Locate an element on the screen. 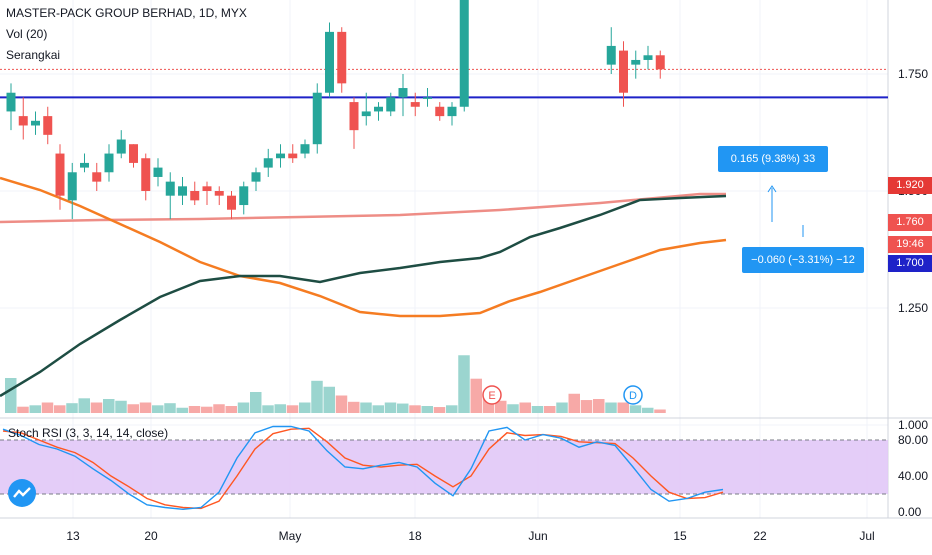 The width and height of the screenshot is (932, 555). time-axis-label-3: 18 is located at coordinates (415, 536).